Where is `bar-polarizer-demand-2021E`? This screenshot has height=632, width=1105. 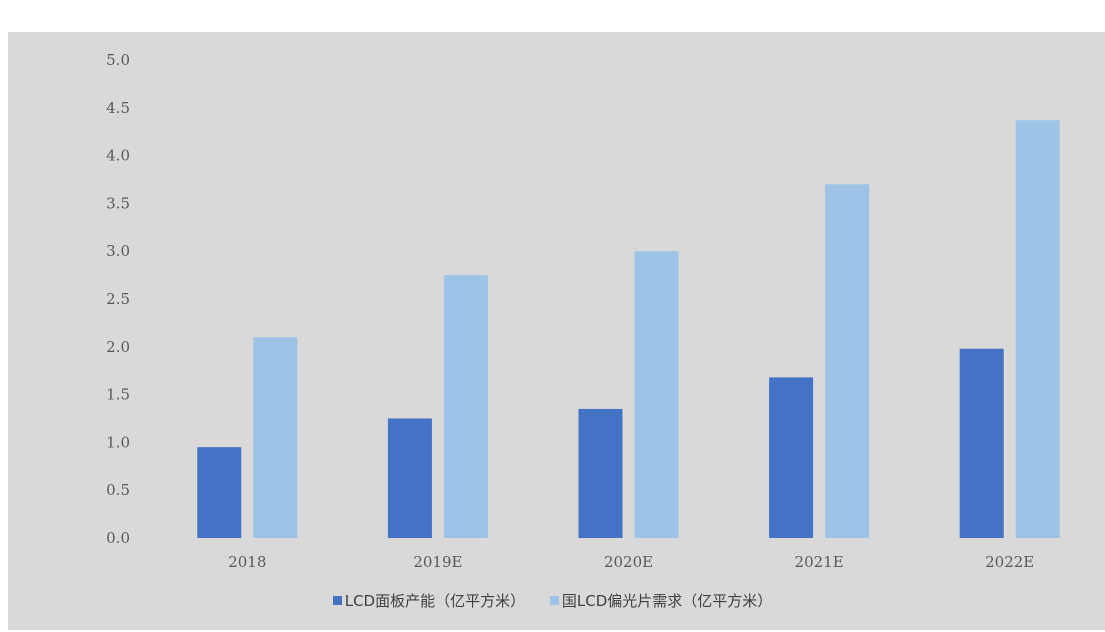 bar-polarizer-demand-2021E is located at coordinates (847, 361).